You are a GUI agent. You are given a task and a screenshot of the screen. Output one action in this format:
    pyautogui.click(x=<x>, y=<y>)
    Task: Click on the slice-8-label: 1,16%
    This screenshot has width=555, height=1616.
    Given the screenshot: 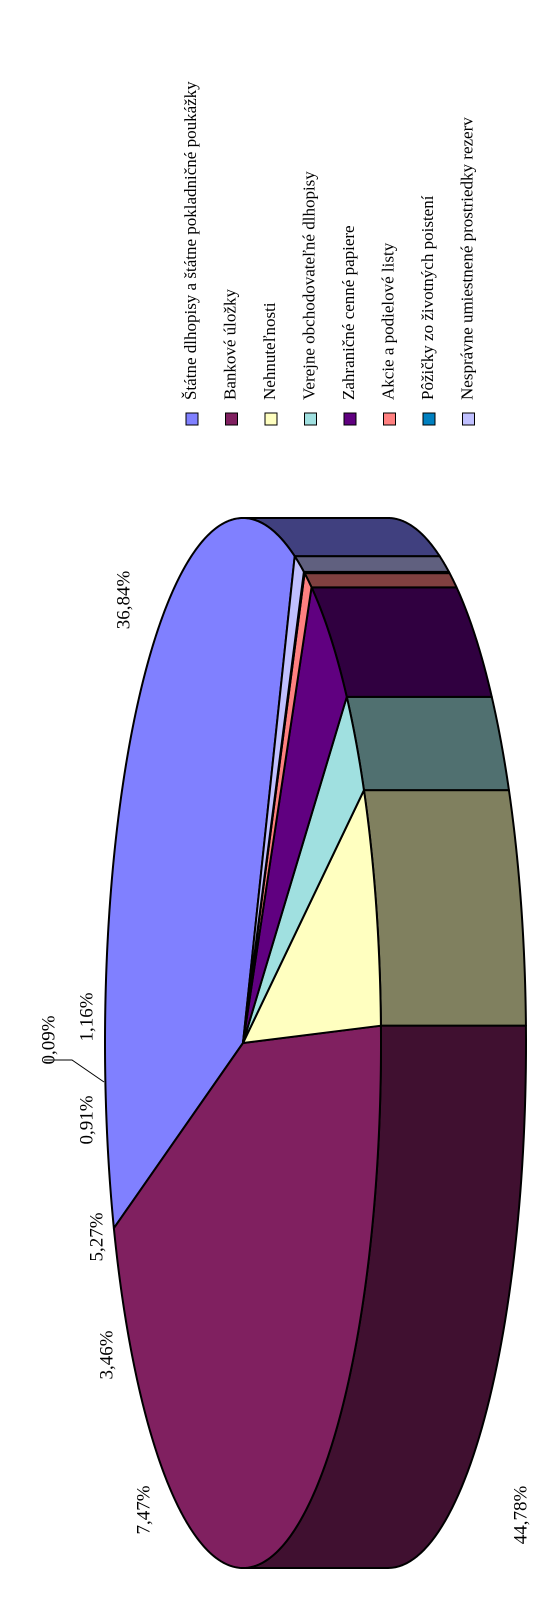 What is the action you would take?
    pyautogui.click(x=86, y=1016)
    